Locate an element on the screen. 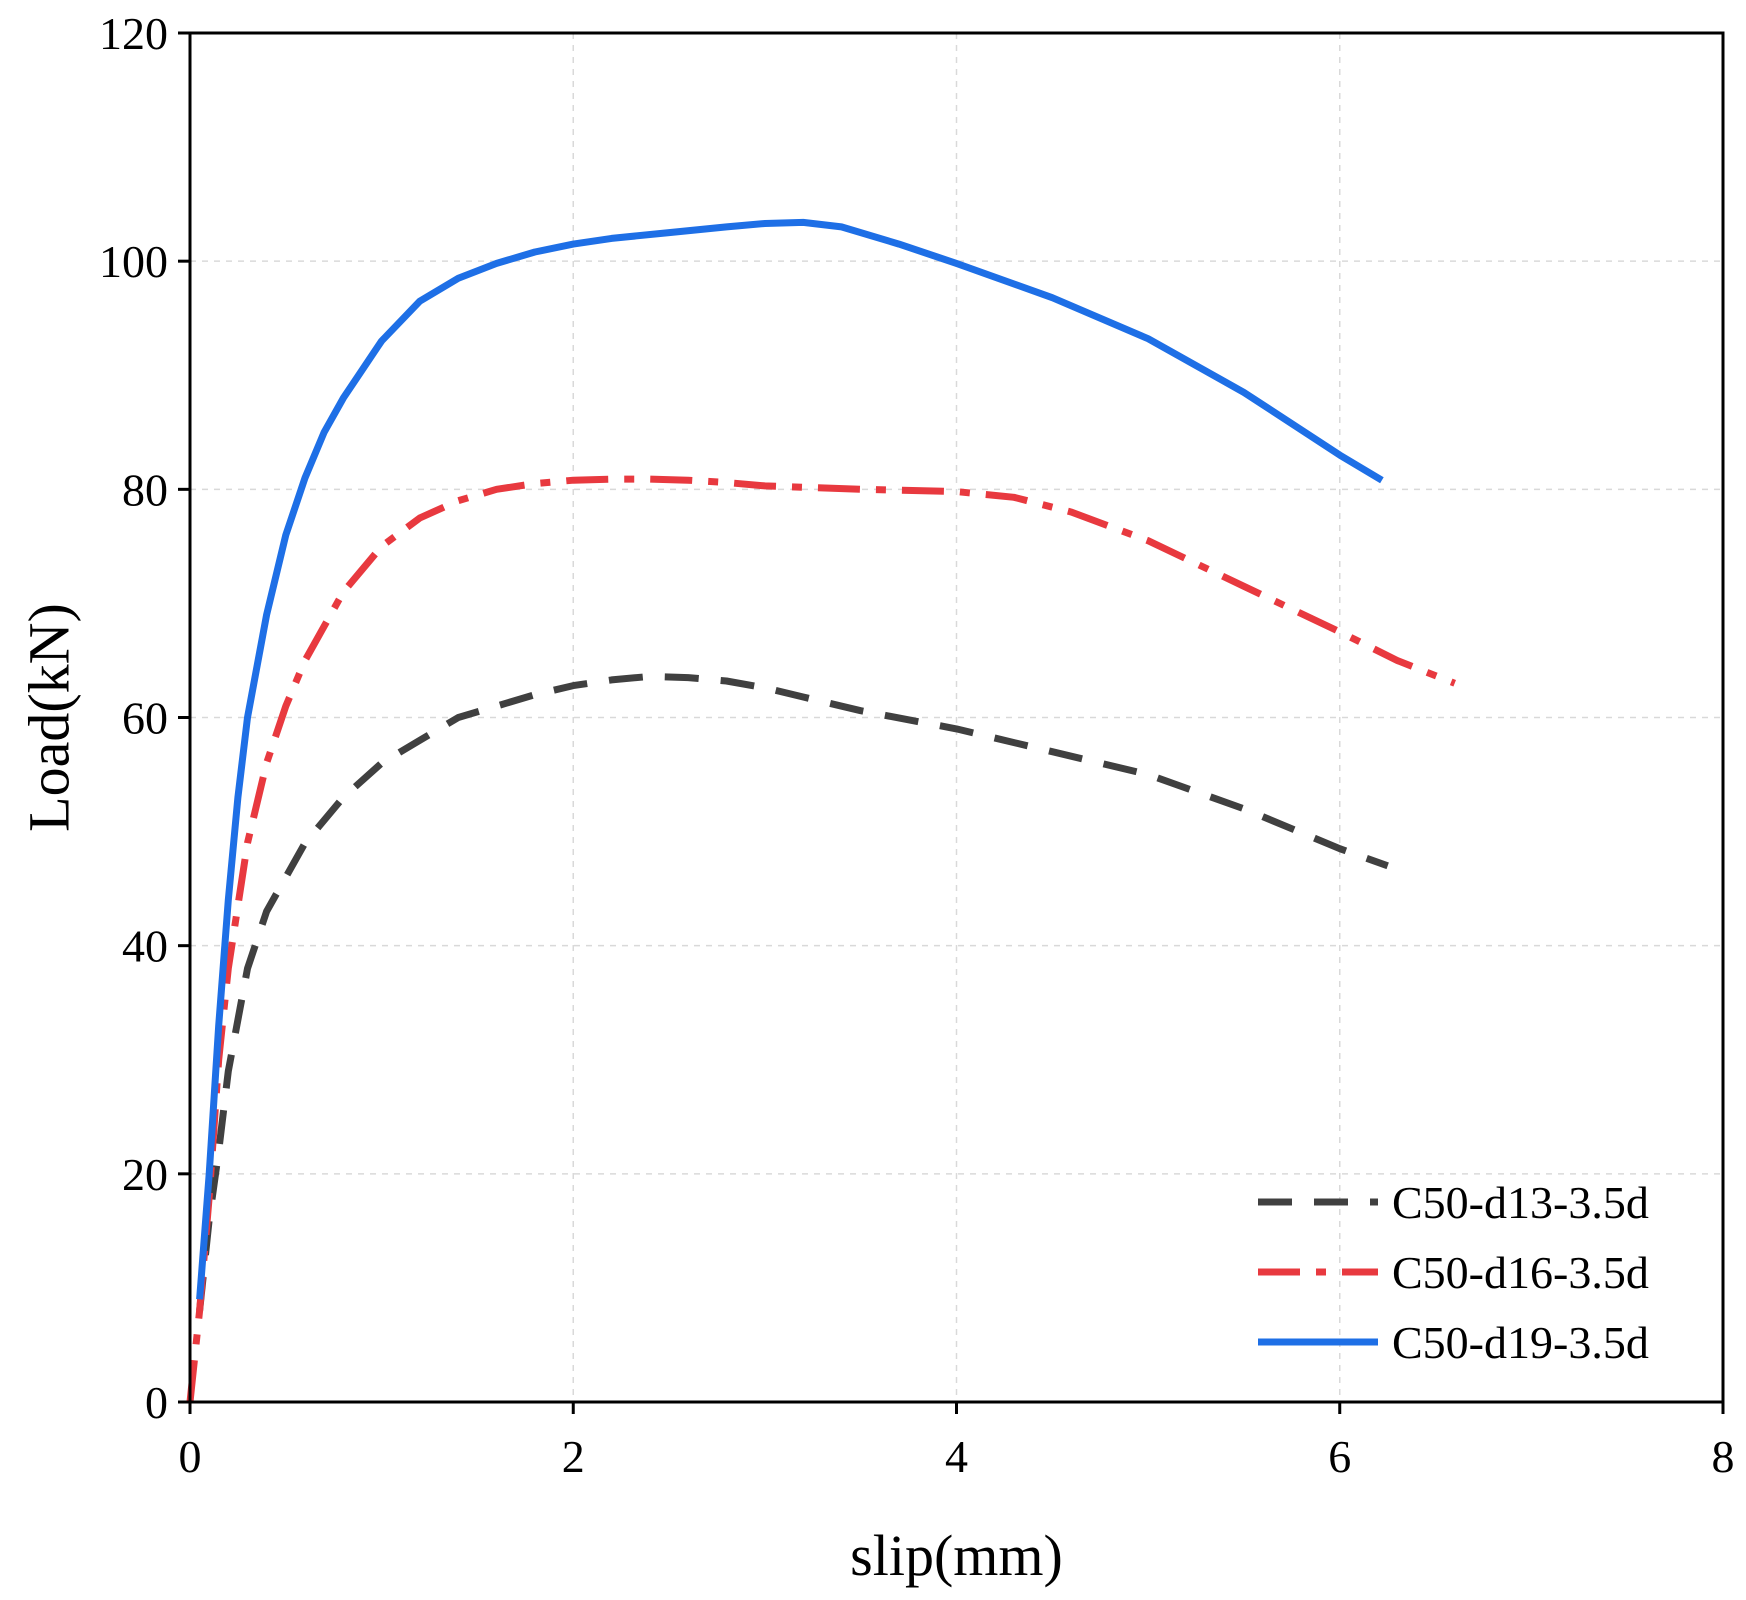  y-tick-label: 40 is located at coordinates (145, 946).